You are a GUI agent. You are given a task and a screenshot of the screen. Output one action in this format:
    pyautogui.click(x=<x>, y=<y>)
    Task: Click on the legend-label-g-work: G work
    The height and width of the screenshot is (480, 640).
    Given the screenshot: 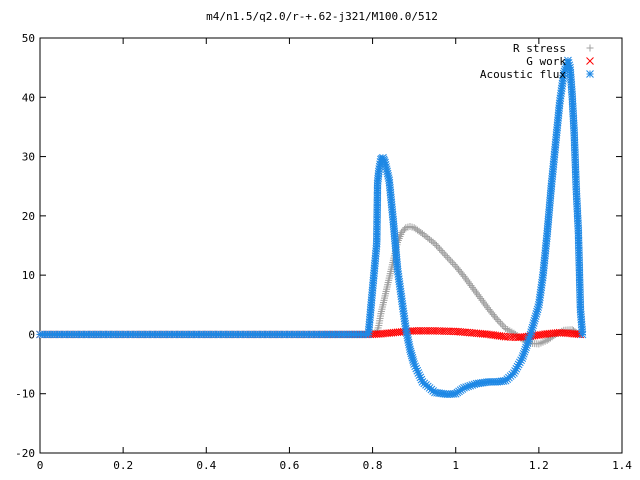 What is the action you would take?
    pyautogui.click(x=546, y=61)
    